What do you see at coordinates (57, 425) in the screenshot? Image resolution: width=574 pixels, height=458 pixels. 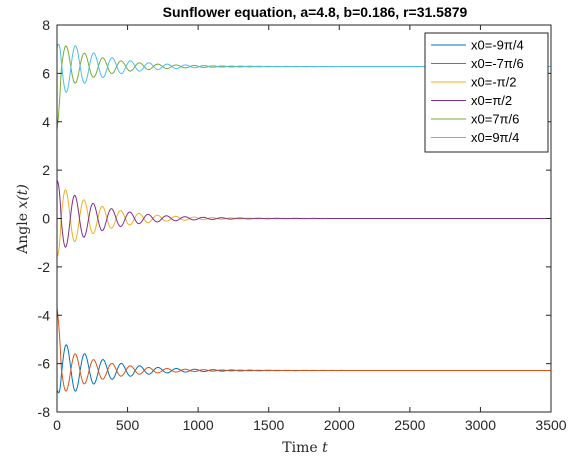 I see `x-tick-label: 0` at bounding box center [57, 425].